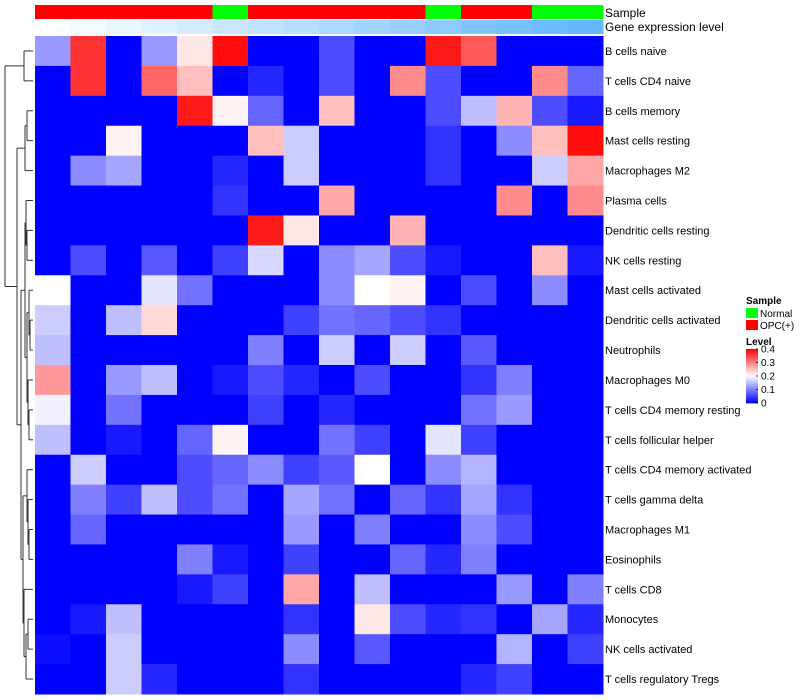 The image size is (800, 700). I want to click on row-label: T cells CD4 memory activated, so click(678, 471).